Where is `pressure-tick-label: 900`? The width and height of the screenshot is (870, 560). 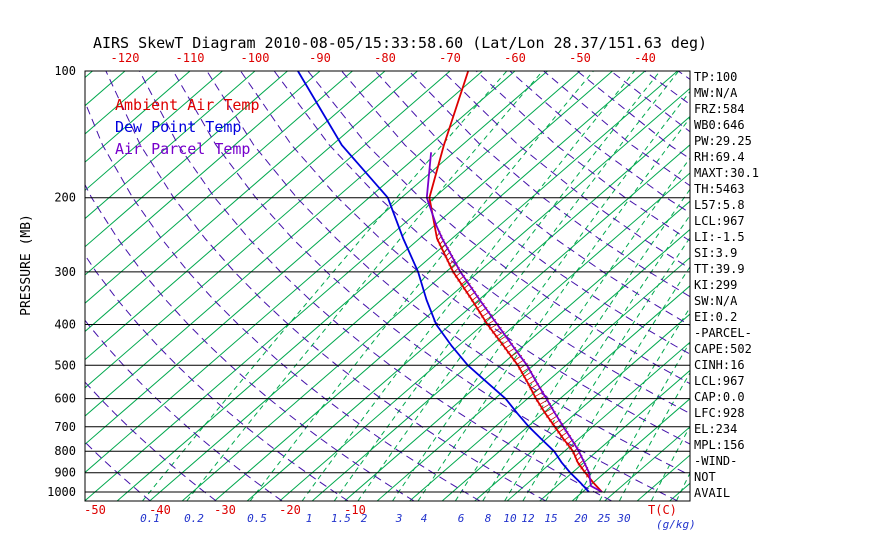
pressure-tick-label: 900 is located at coordinates (65, 473).